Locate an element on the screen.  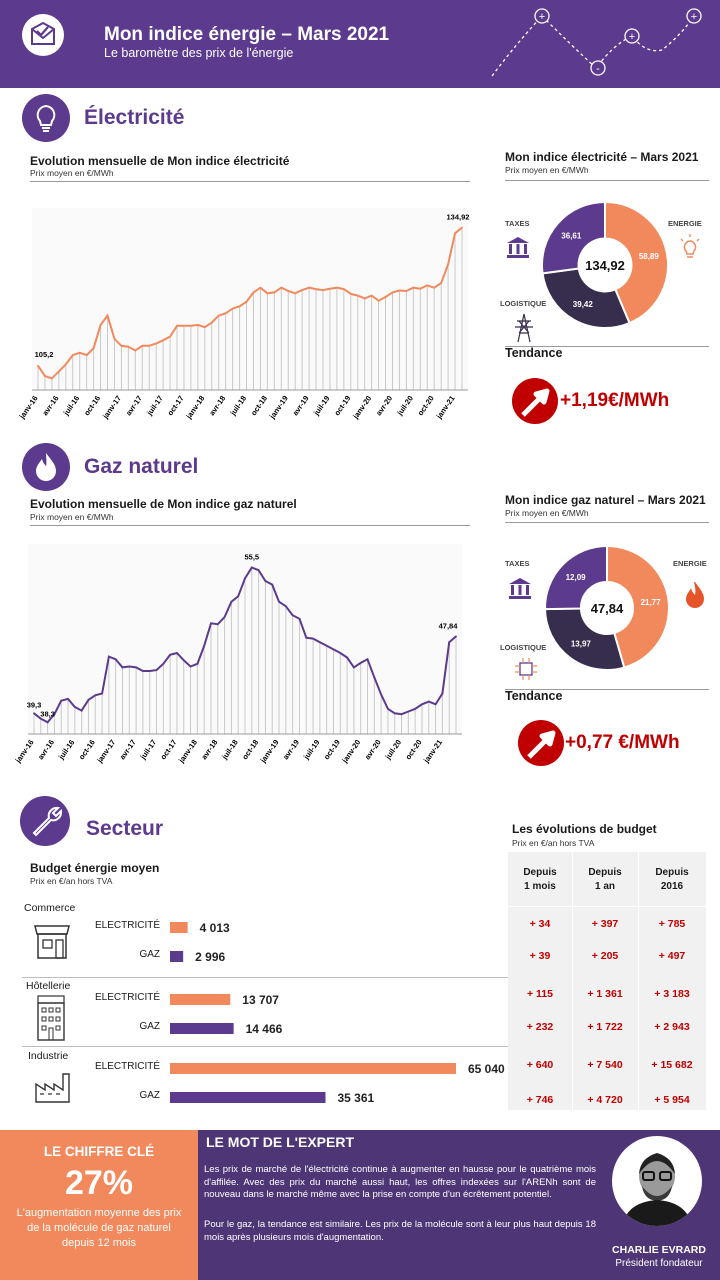
segment-label-commerce: Commerce is located at coordinates (50, 908).